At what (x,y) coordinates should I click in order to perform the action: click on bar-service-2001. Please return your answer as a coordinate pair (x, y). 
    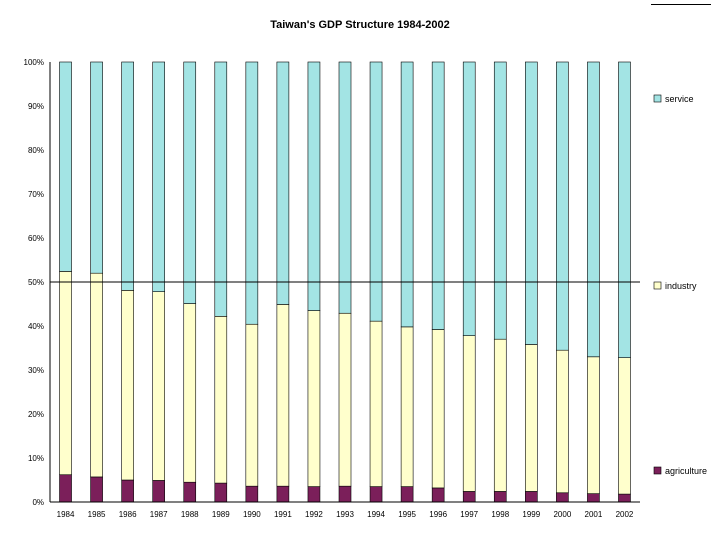
    Looking at the image, I should click on (593, 209).